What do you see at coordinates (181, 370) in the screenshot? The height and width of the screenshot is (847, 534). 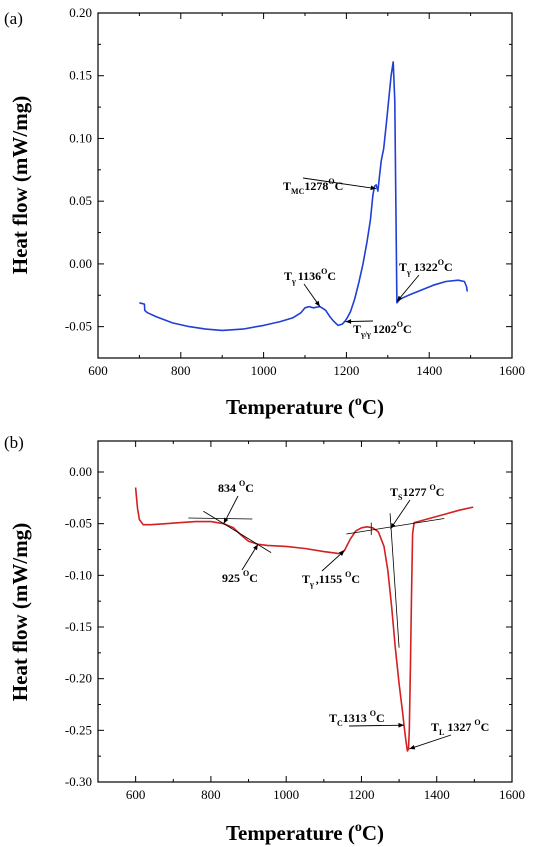 I see `x-tick-label: 800` at bounding box center [181, 370].